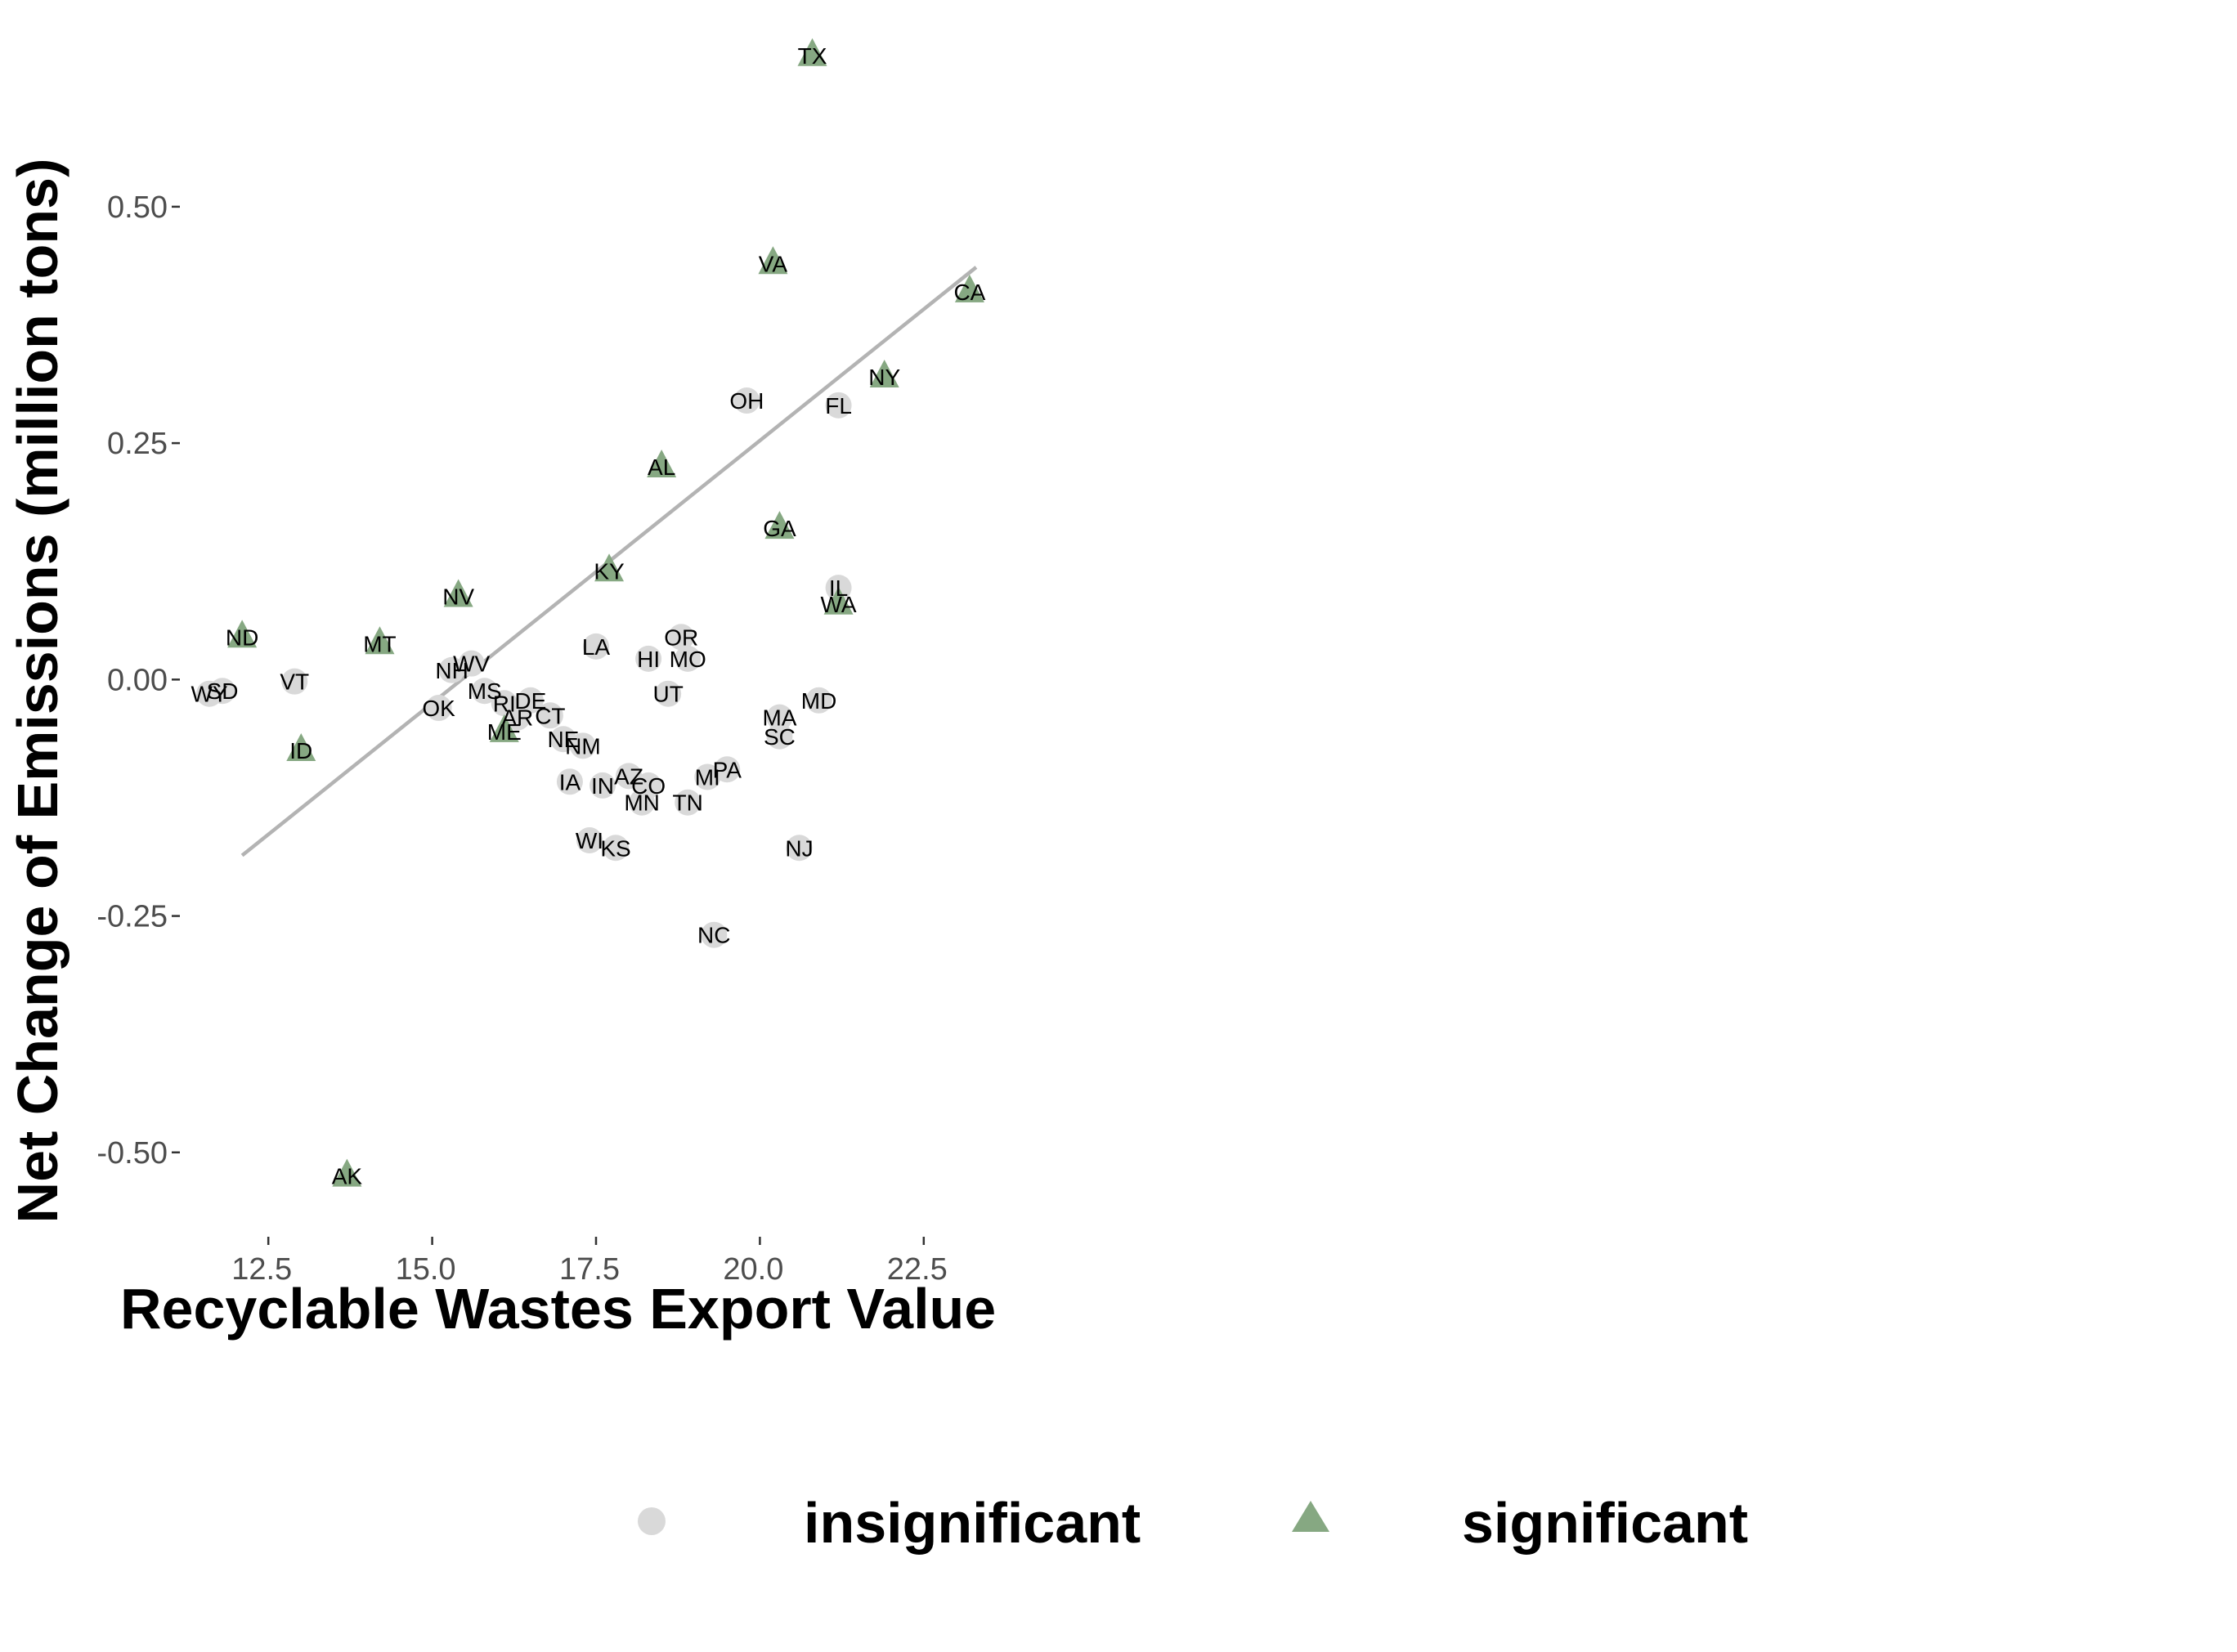 The image size is (2237, 1652). I want to click on y-axis-title: Net Change of Emissions (million tons), so click(38, 691).